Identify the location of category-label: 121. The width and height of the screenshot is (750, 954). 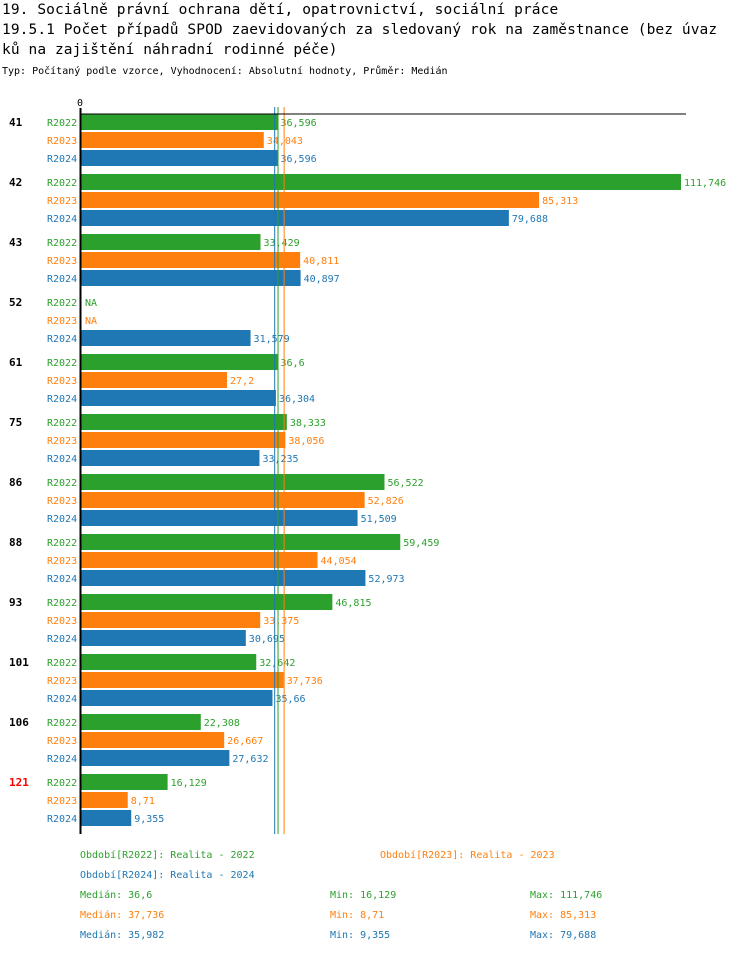
(19, 782).